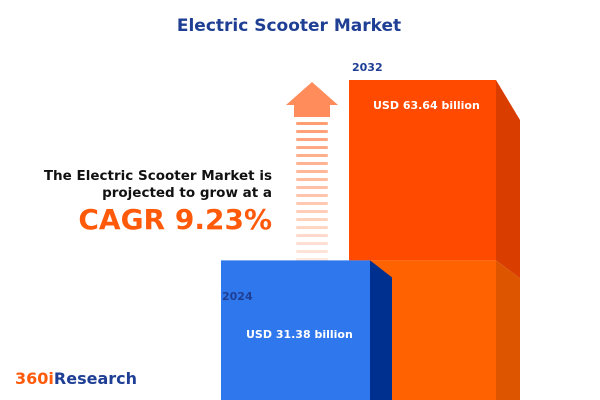 The height and width of the screenshot is (400, 600). What do you see at coordinates (157, 176) in the screenshot?
I see `description-line-1: The Electric Scooter Market is` at bounding box center [157, 176].